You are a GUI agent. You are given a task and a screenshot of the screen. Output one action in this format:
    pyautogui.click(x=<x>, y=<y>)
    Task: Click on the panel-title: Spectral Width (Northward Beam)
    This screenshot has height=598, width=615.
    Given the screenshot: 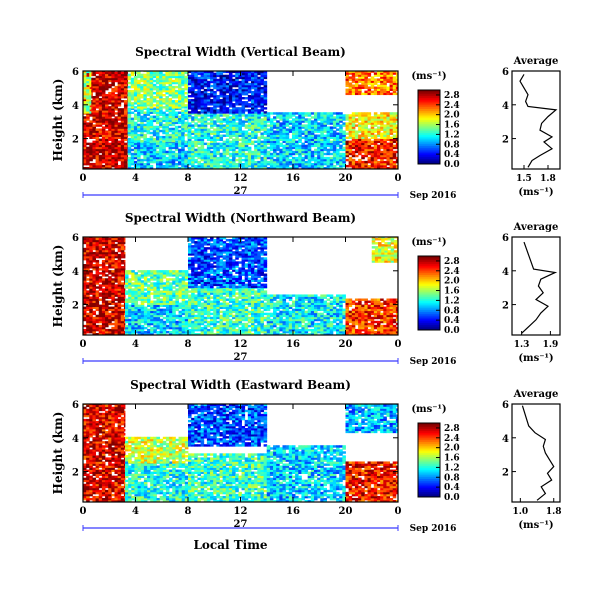 What is the action you would take?
    pyautogui.click(x=240, y=218)
    